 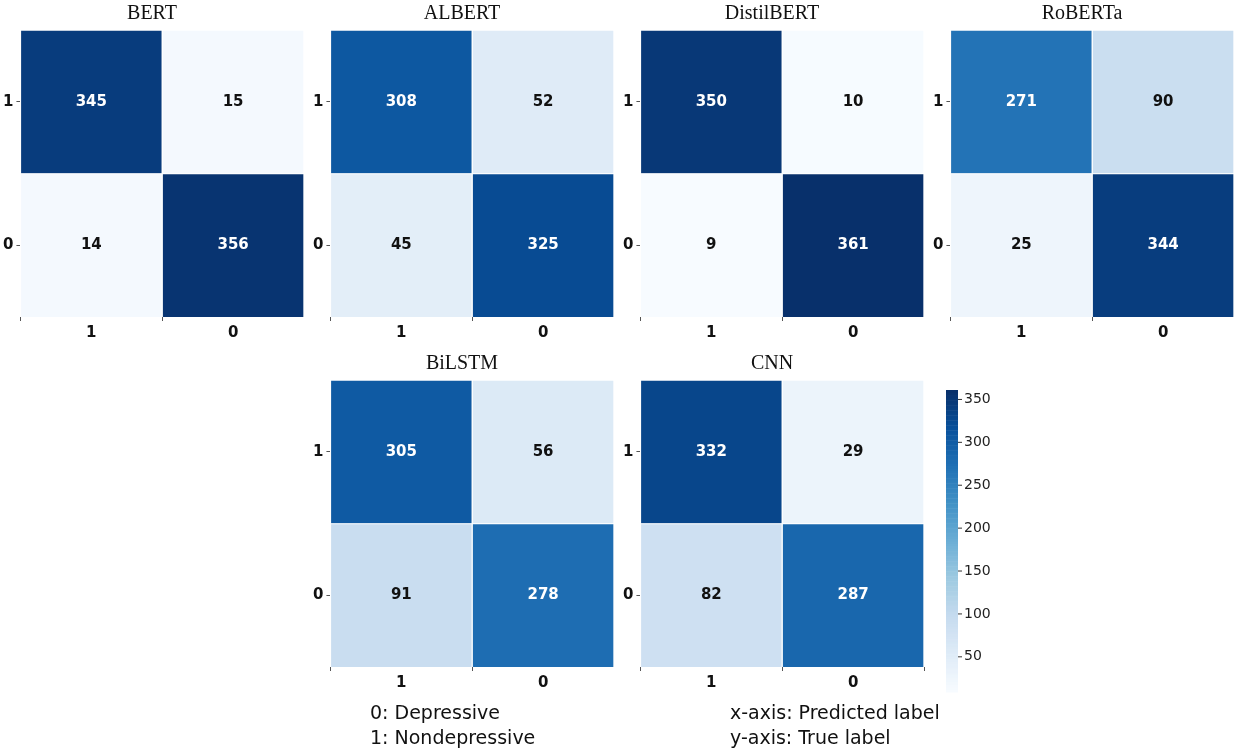 What do you see at coordinates (977, 612) in the screenshot?
I see `color-bar-label: 100` at bounding box center [977, 612].